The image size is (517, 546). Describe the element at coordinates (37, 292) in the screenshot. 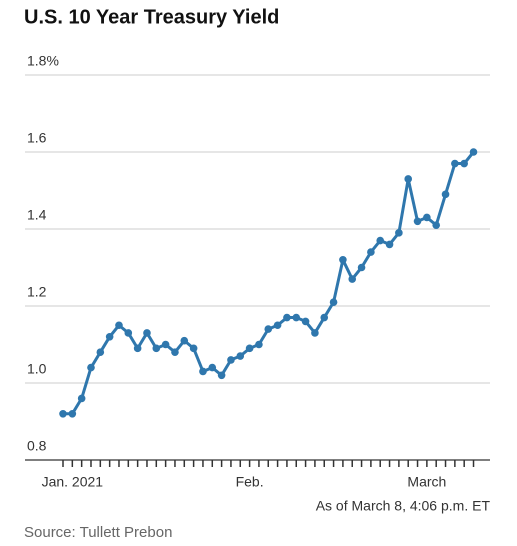

I see `y-tick-label: 1.2` at that location.